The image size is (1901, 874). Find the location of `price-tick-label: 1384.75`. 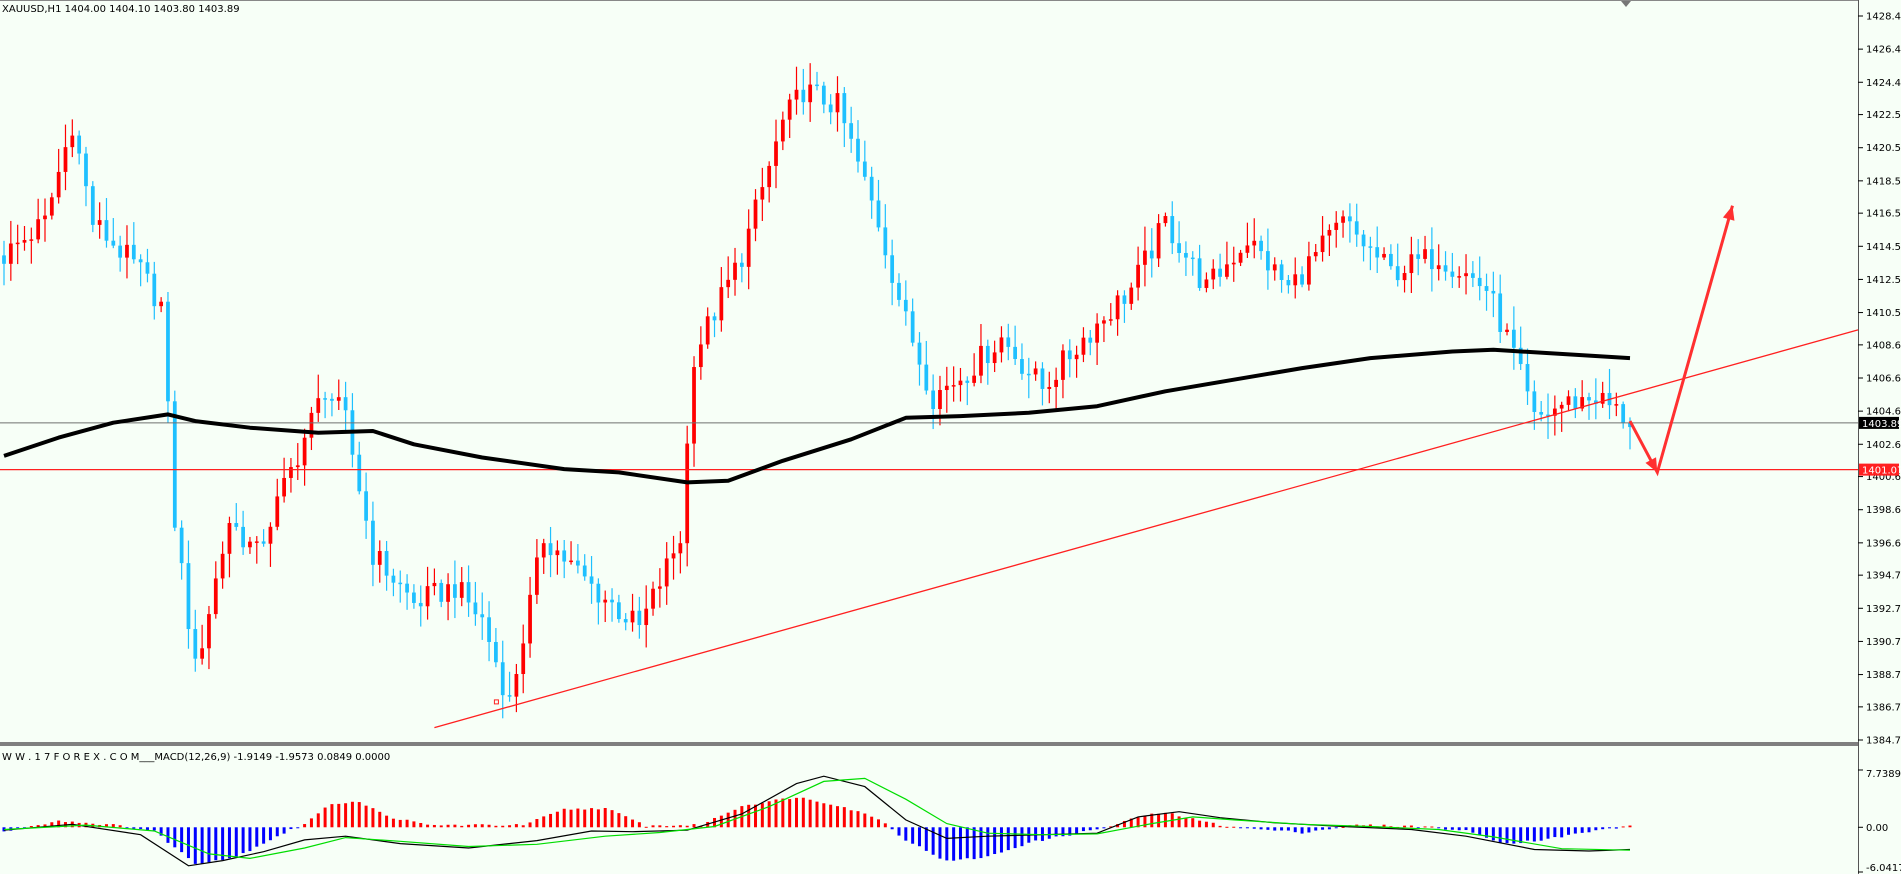

price-tick-label: 1384.75 is located at coordinates (1883, 741).